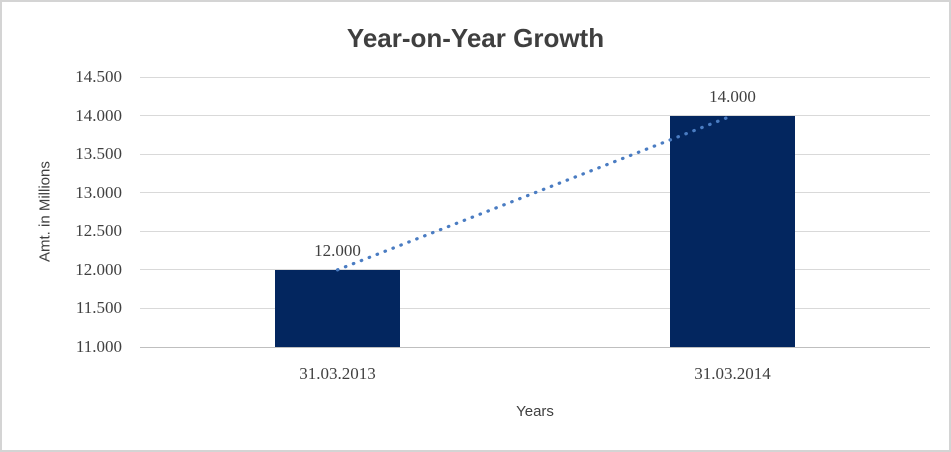  Describe the element at coordinates (98, 231) in the screenshot. I see `y-tick-label: 12.500` at that location.